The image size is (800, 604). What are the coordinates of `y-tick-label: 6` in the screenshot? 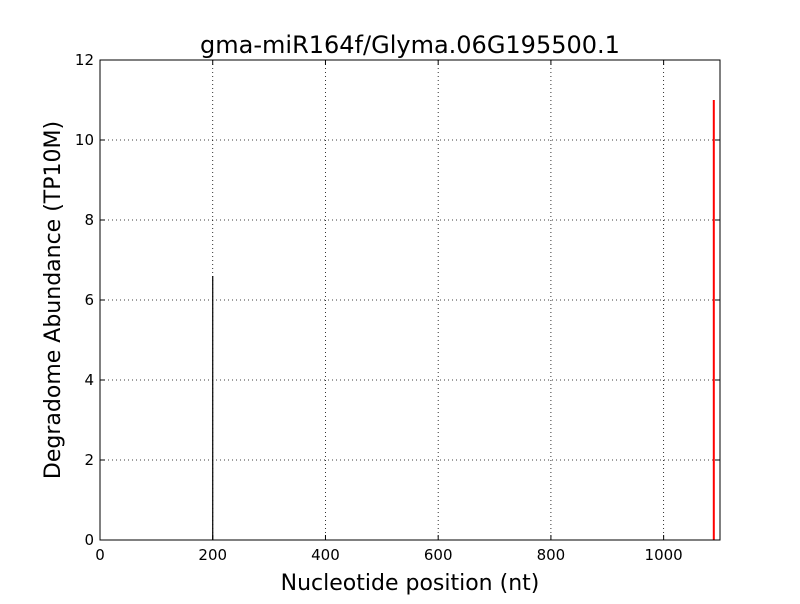 It's located at (89, 300).